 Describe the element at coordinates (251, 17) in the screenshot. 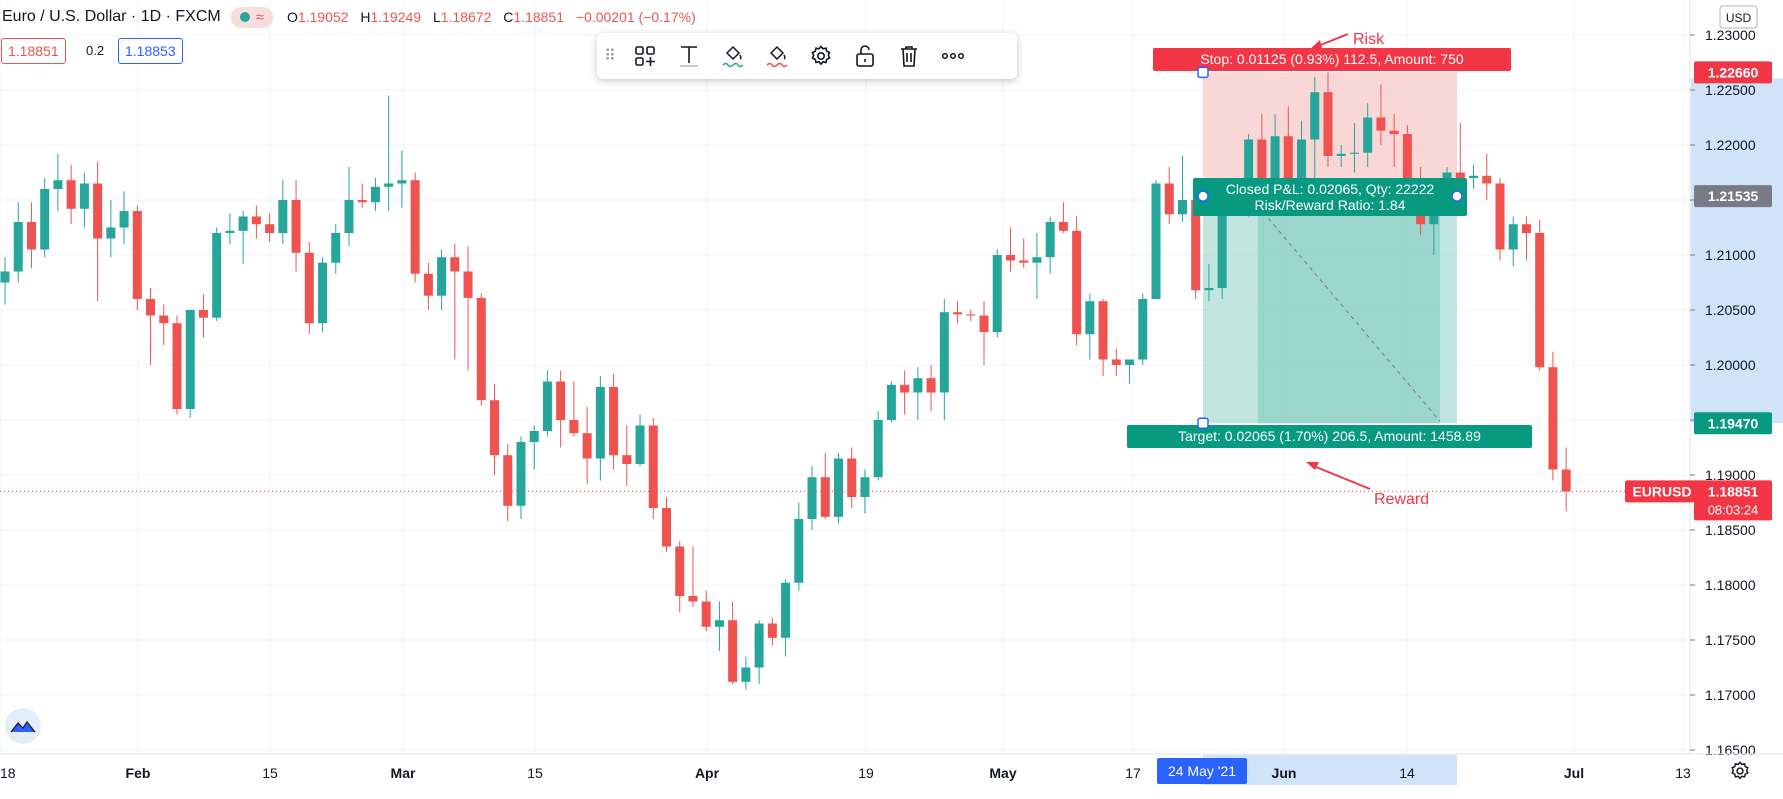

I see `market-status-pill: ≈` at that location.